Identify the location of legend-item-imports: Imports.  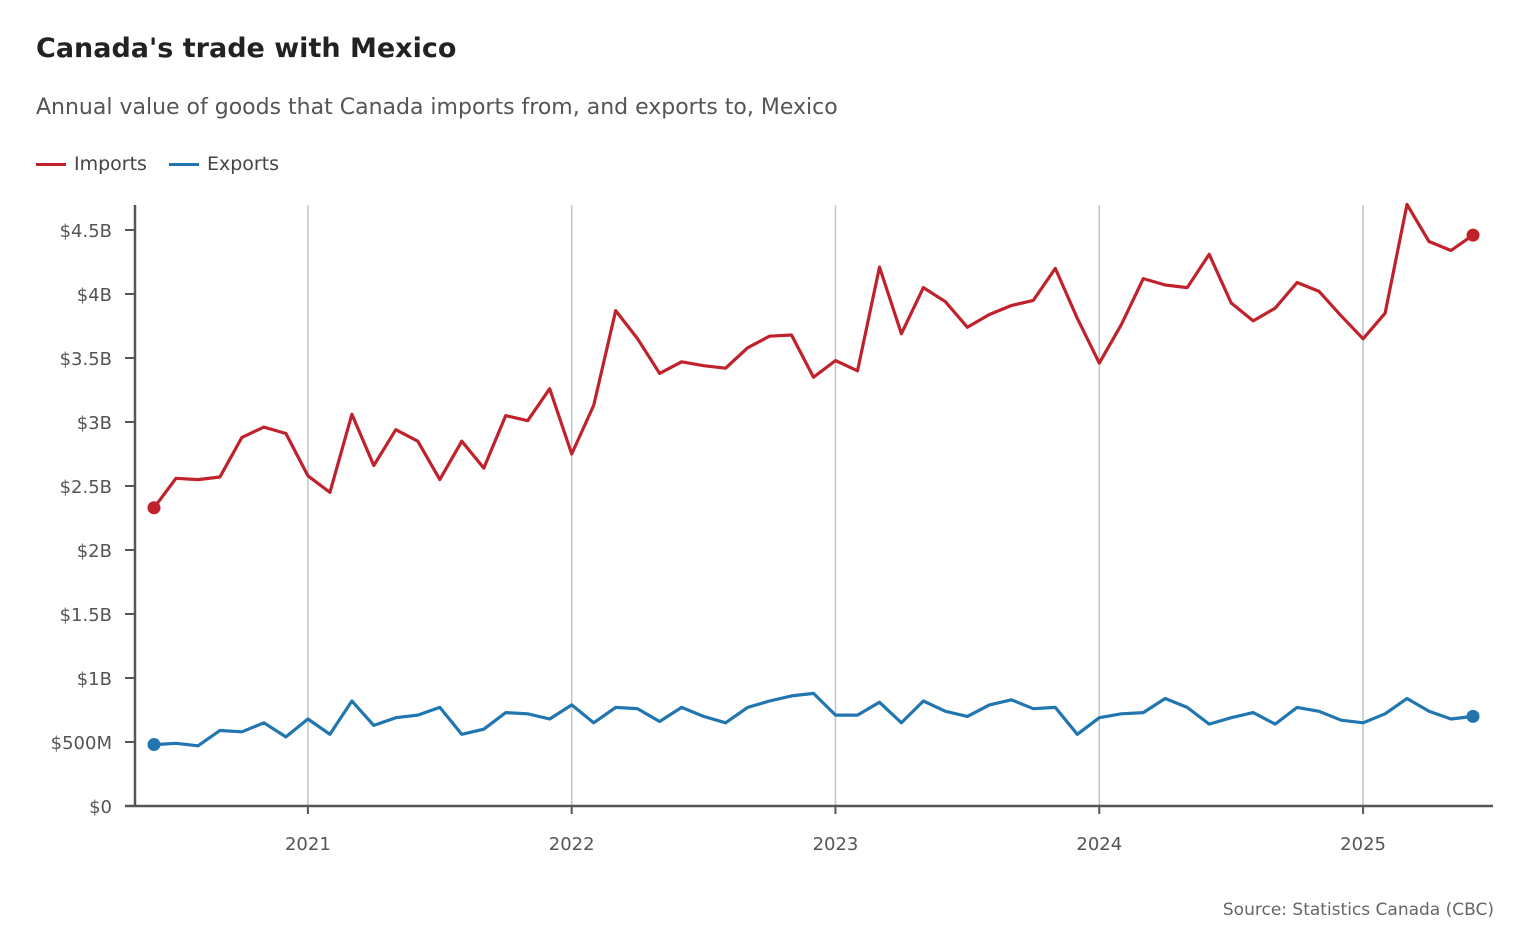
(91, 164).